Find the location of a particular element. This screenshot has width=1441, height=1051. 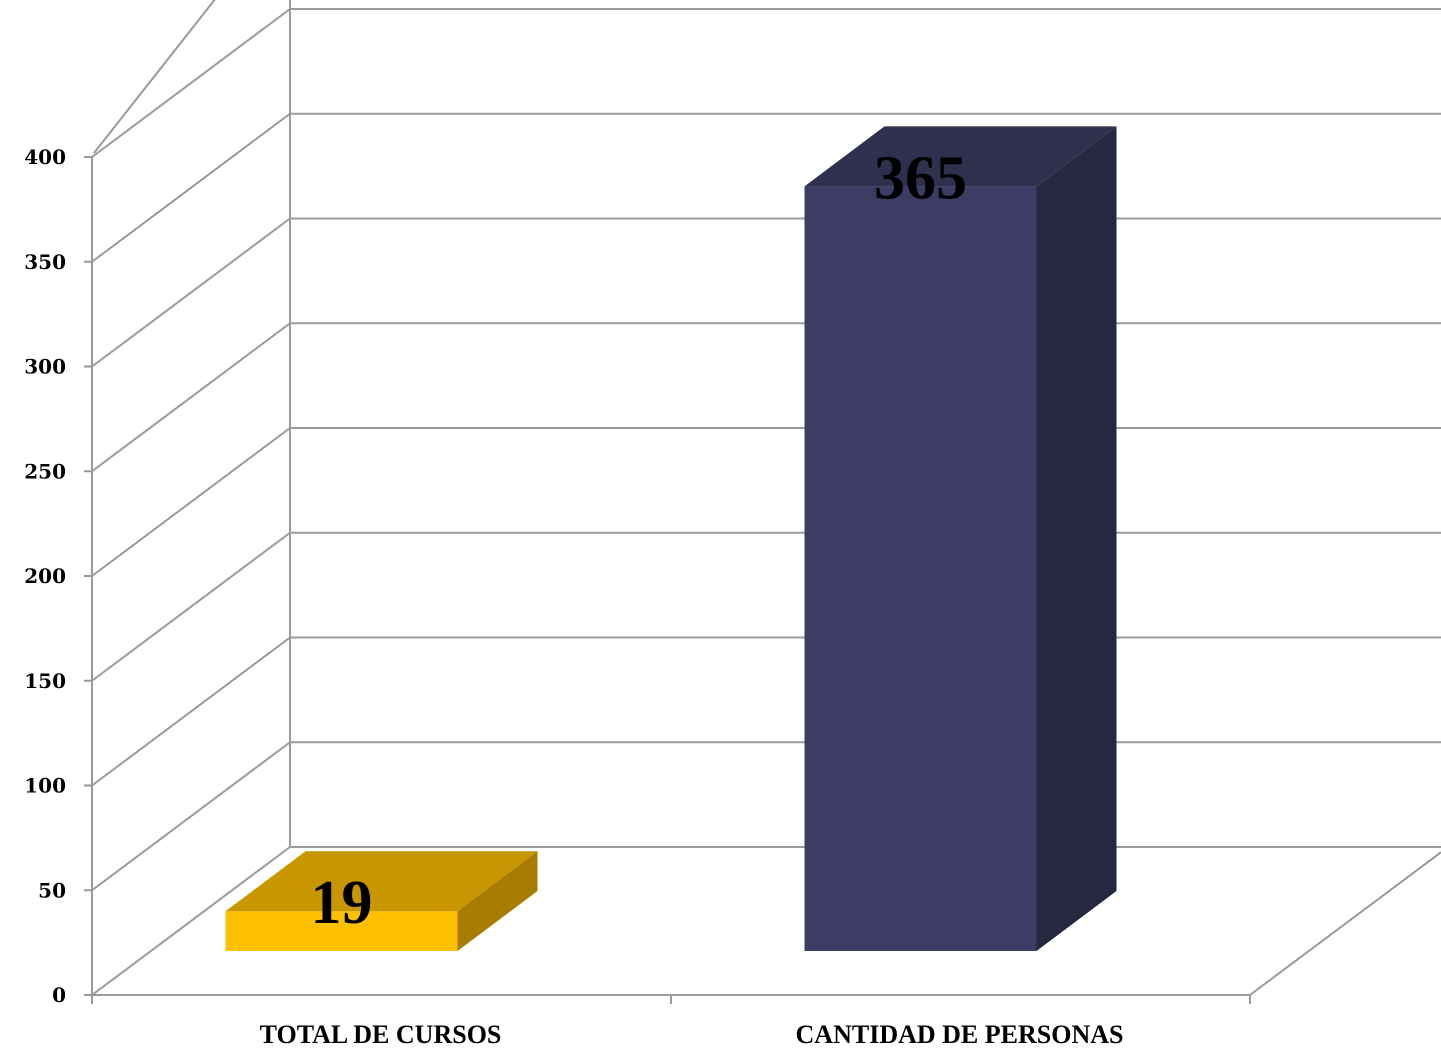

bar-2-front is located at coordinates (920, 568).